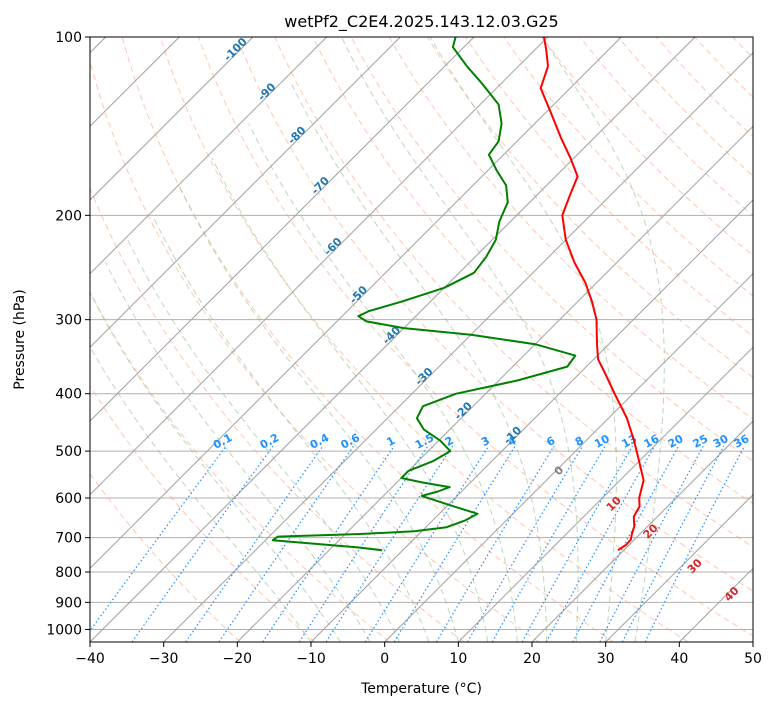  I want to click on y-tick-label: 200, so click(68, 216).